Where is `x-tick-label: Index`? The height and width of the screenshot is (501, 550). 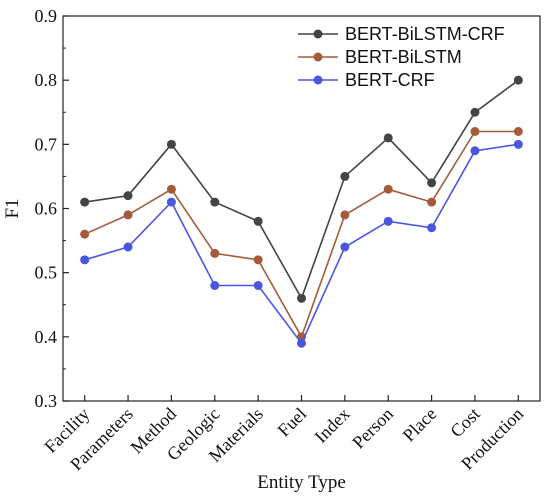
x-tick-label: Index is located at coordinates (332, 425).